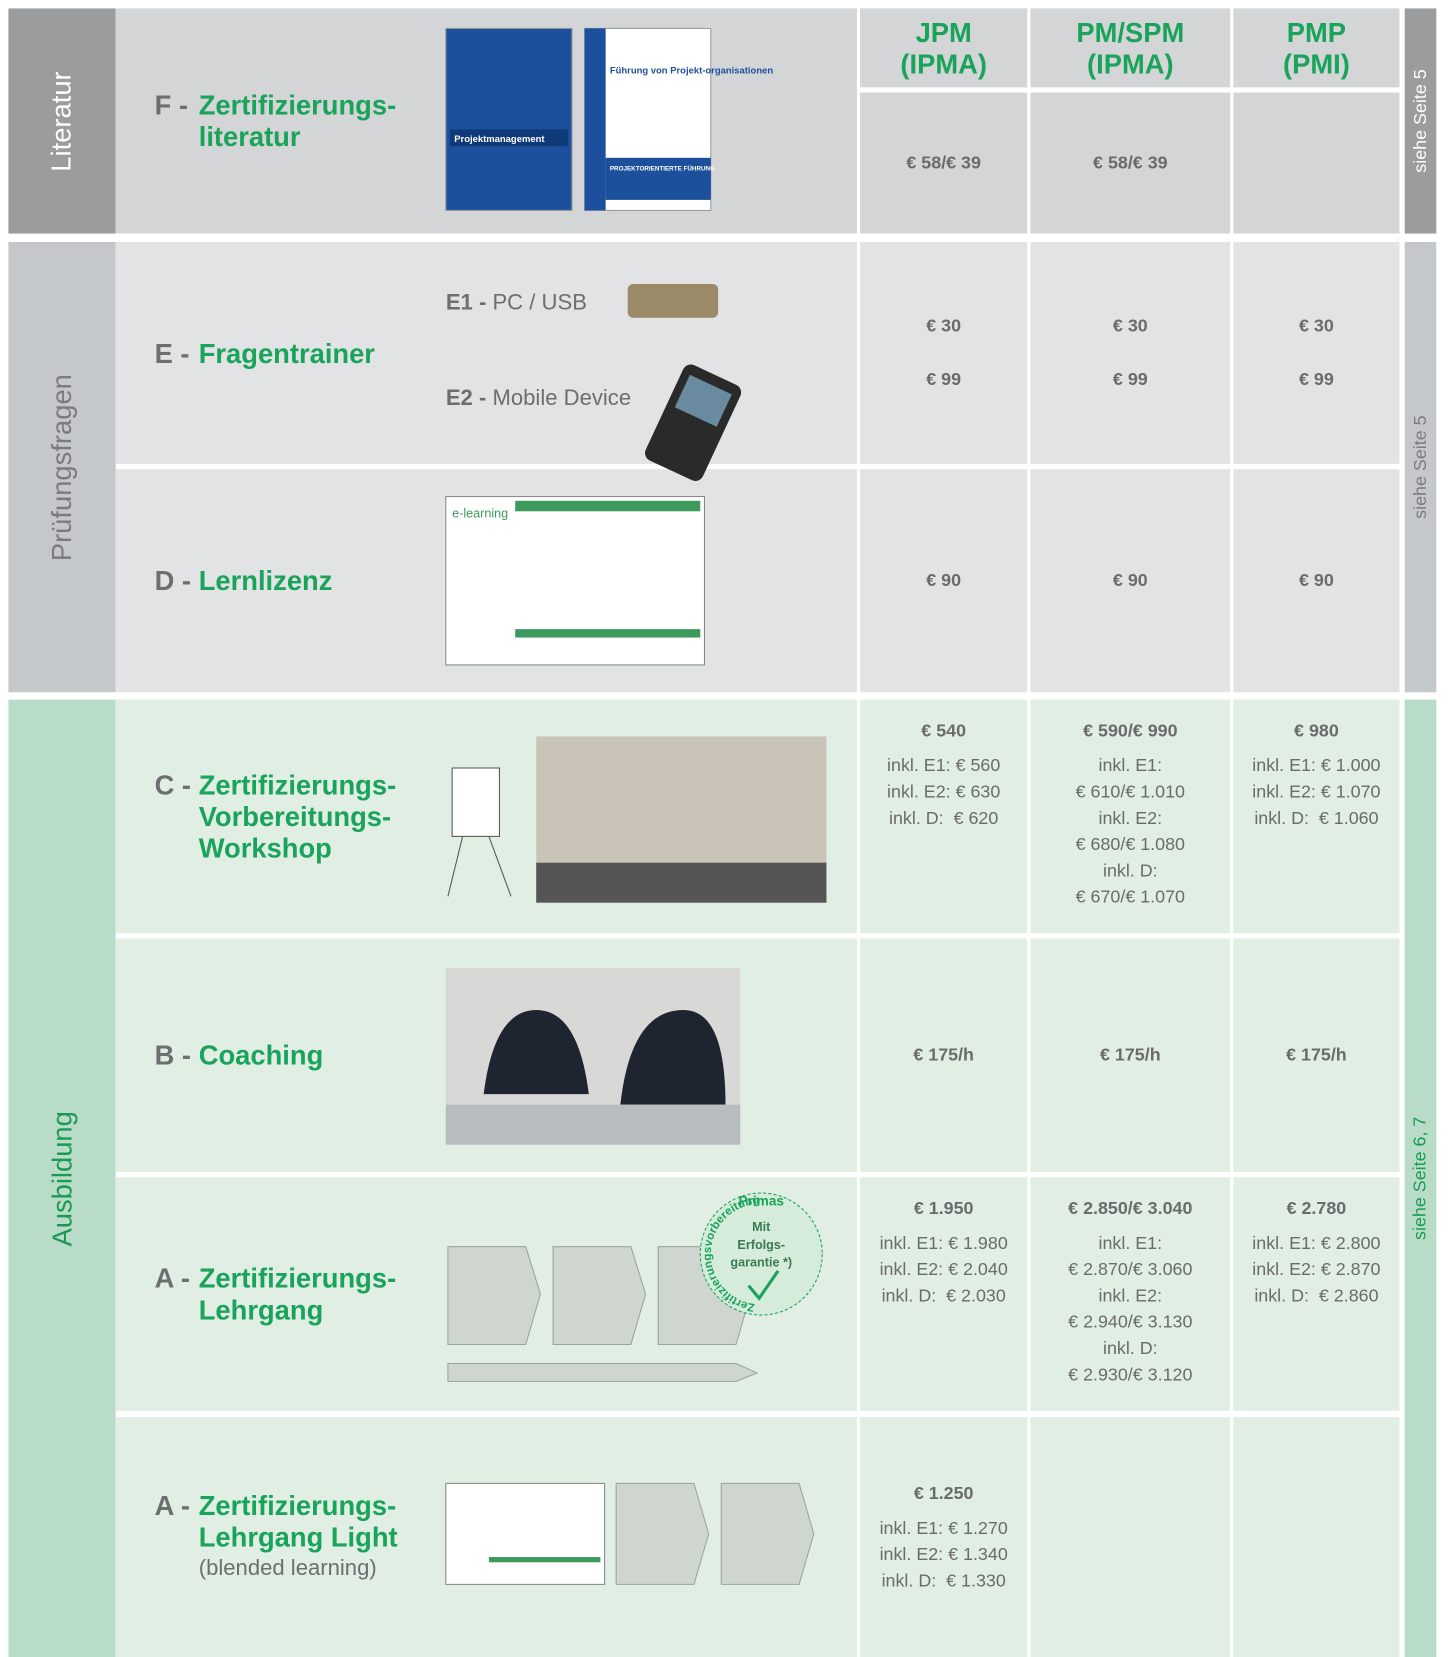 The width and height of the screenshot is (1451, 1657). I want to click on price-detail: inkl. E1: € 2.800, so click(1316, 1243).